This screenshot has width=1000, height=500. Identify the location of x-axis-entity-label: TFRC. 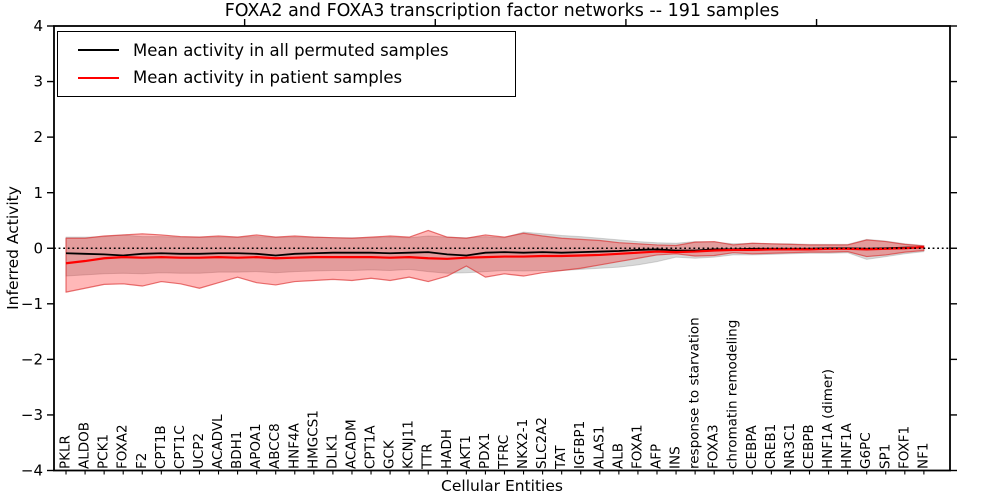
(504, 452).